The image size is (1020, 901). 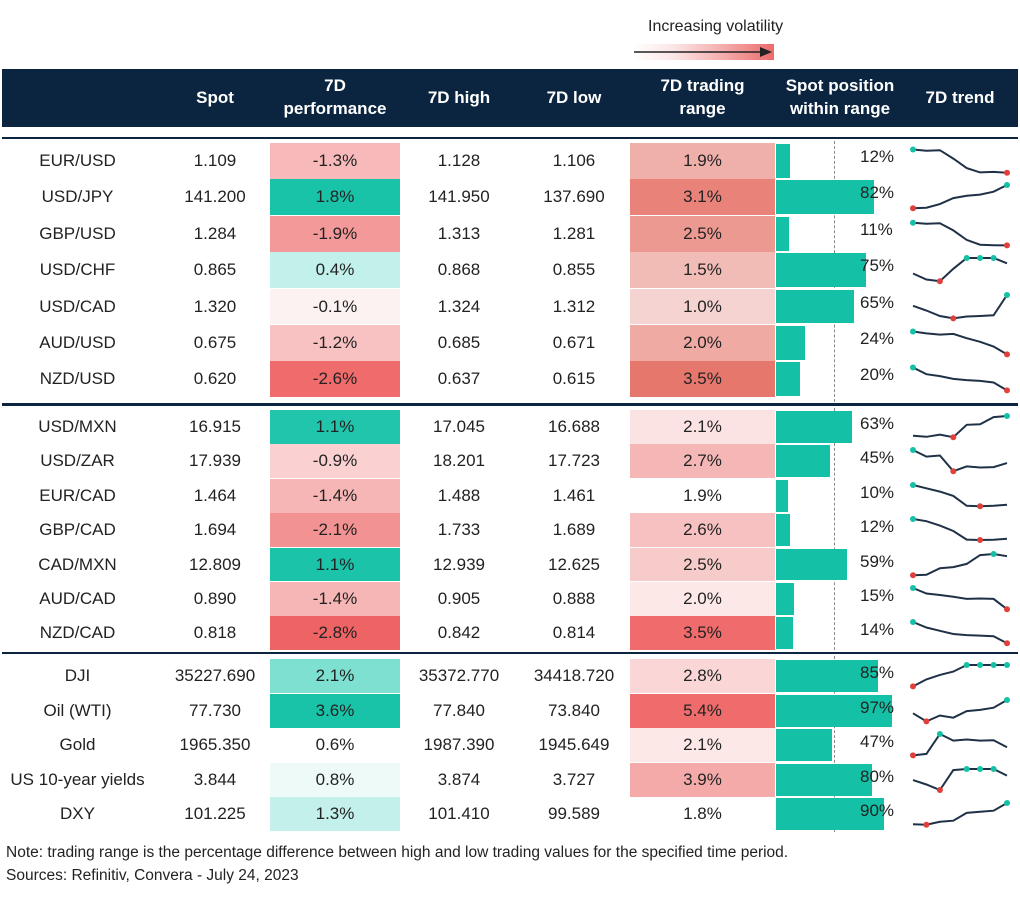 I want to click on table-row: GBP/CAD 1.694 -2.1% 1.733 1.689 2.6% 12%, so click(x=510, y=530).